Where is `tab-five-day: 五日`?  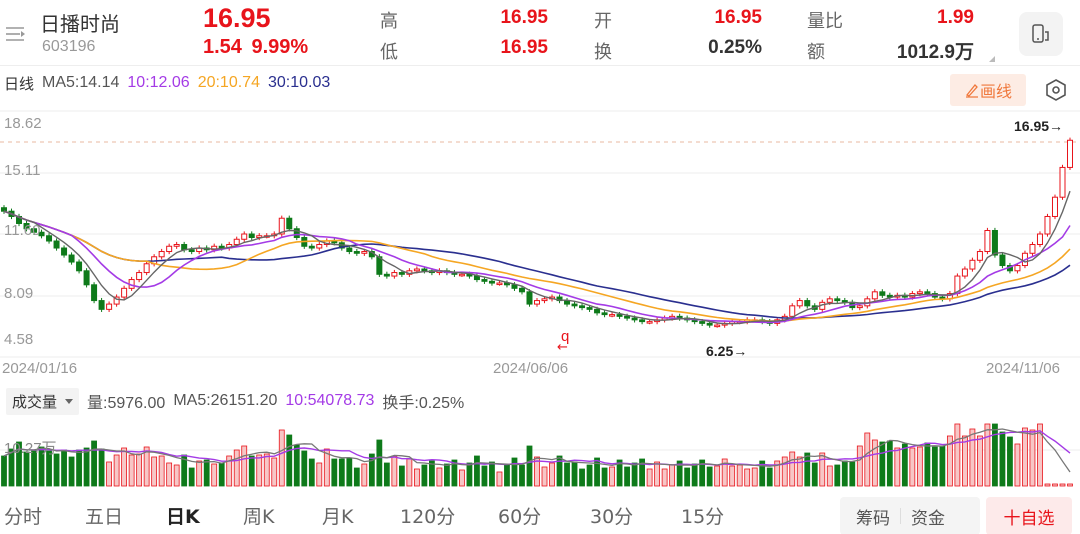 tab-five-day: 五日 is located at coordinates (104, 517).